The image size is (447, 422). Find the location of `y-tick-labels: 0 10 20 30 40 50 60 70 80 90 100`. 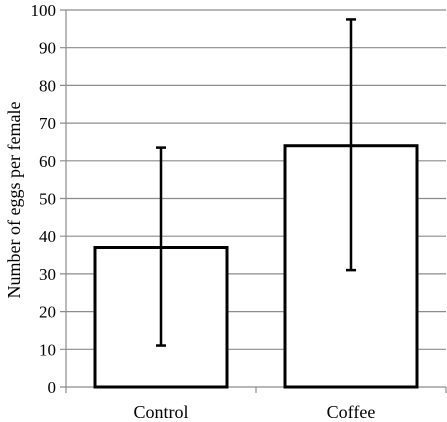

y-tick-labels: 0 10 20 30 40 50 60 70 80 90 100 is located at coordinates (44, 199).